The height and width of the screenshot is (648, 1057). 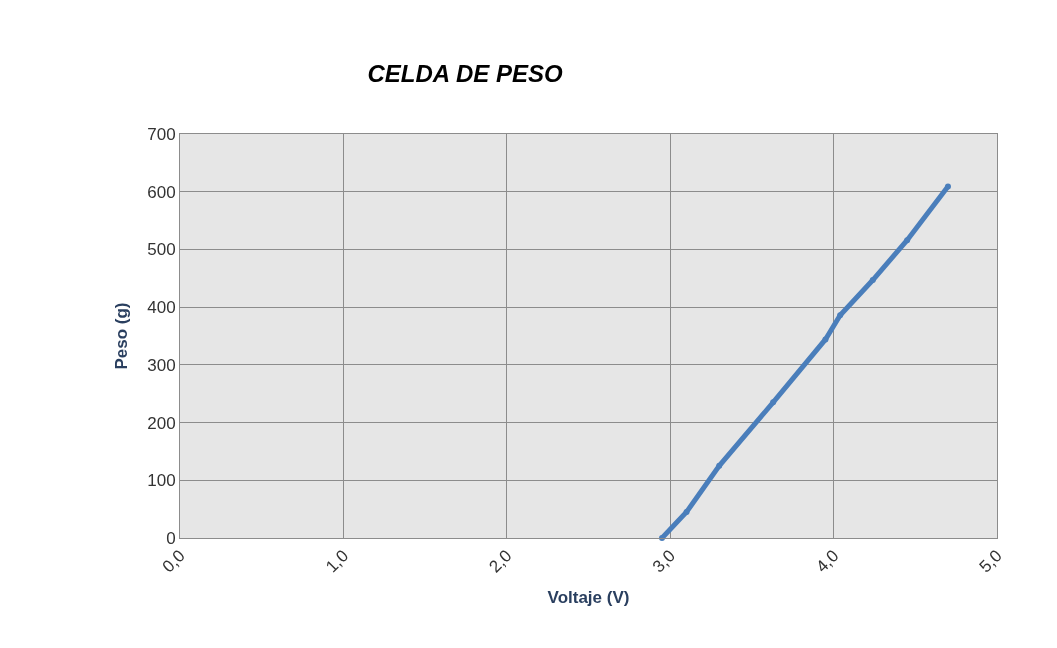 What do you see at coordinates (465, 73) in the screenshot?
I see `chart-title: CELDA DE PESO` at bounding box center [465, 73].